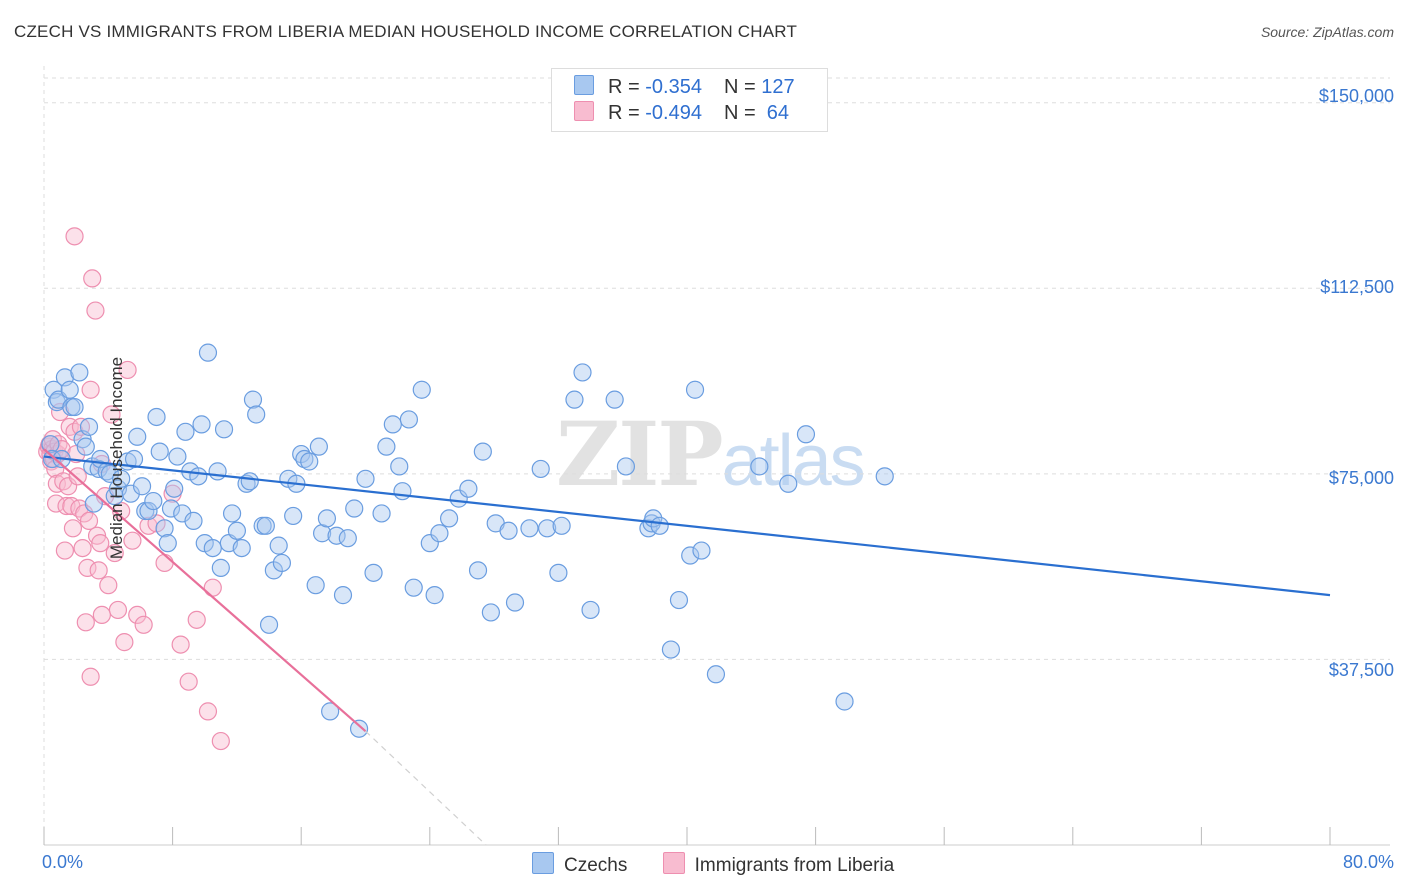  Describe the element at coordinates (1361, 670) in the screenshot. I see `y-tick-label: $37,500` at that location.